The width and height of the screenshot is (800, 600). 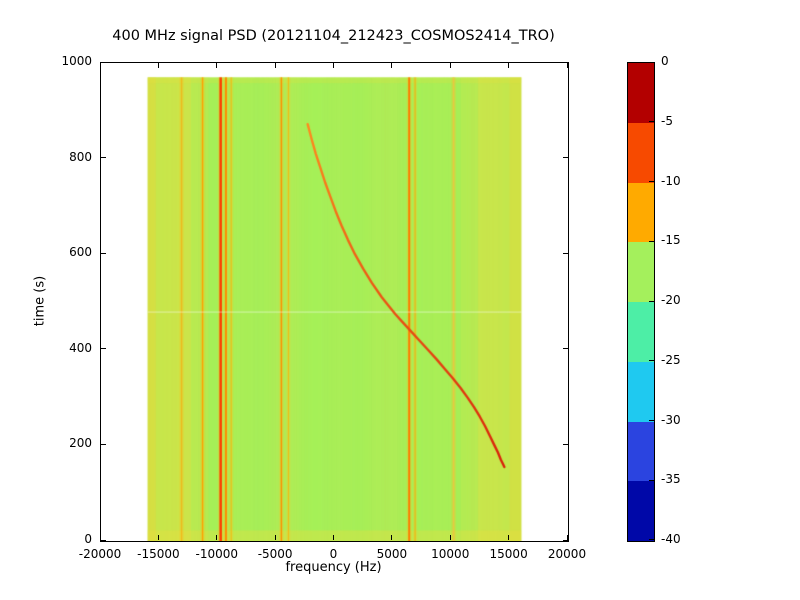 What do you see at coordinates (671, 419) in the screenshot?
I see `colorbar-tick-label: -30` at bounding box center [671, 419].